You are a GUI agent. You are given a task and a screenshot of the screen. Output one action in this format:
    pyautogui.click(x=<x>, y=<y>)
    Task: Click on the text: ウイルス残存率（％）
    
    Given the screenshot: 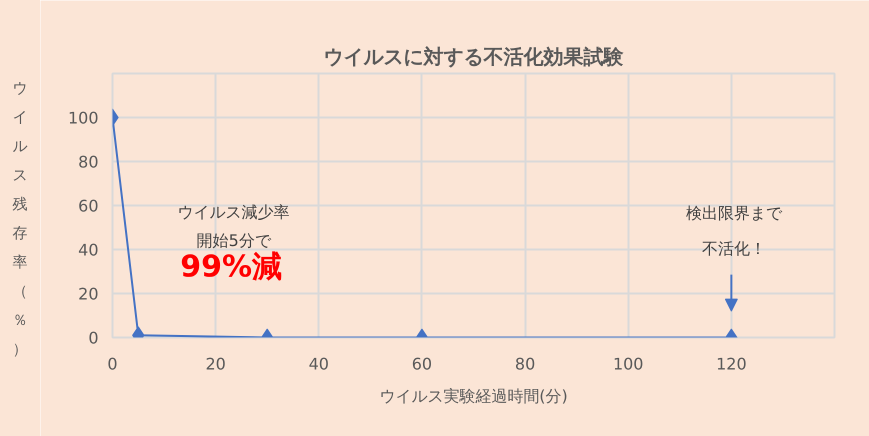 What is the action you would take?
    pyautogui.click(x=20, y=218)
    